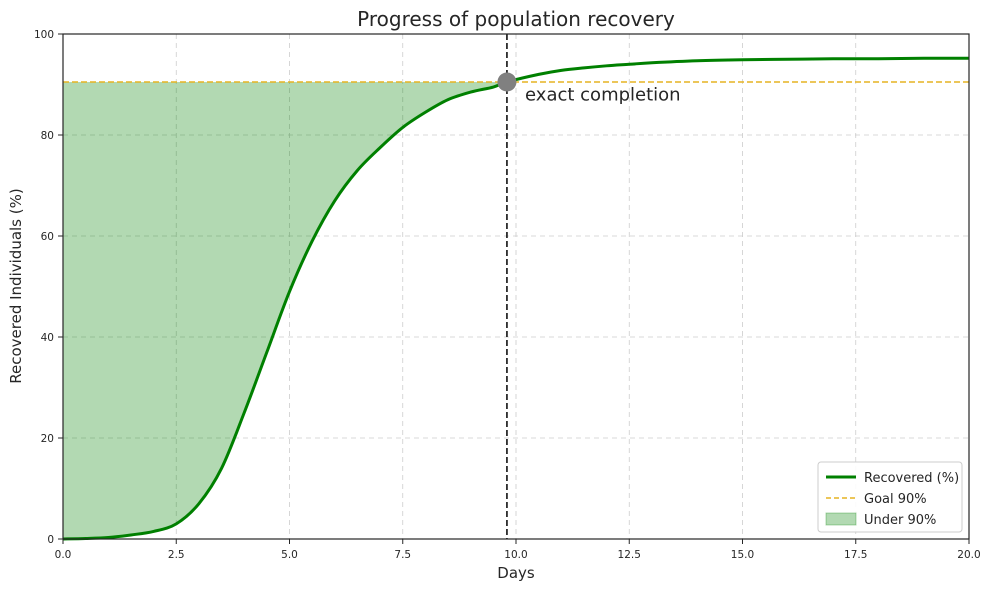  Describe the element at coordinates (516, 573) in the screenshot. I see `x-axis-label: Days` at that location.